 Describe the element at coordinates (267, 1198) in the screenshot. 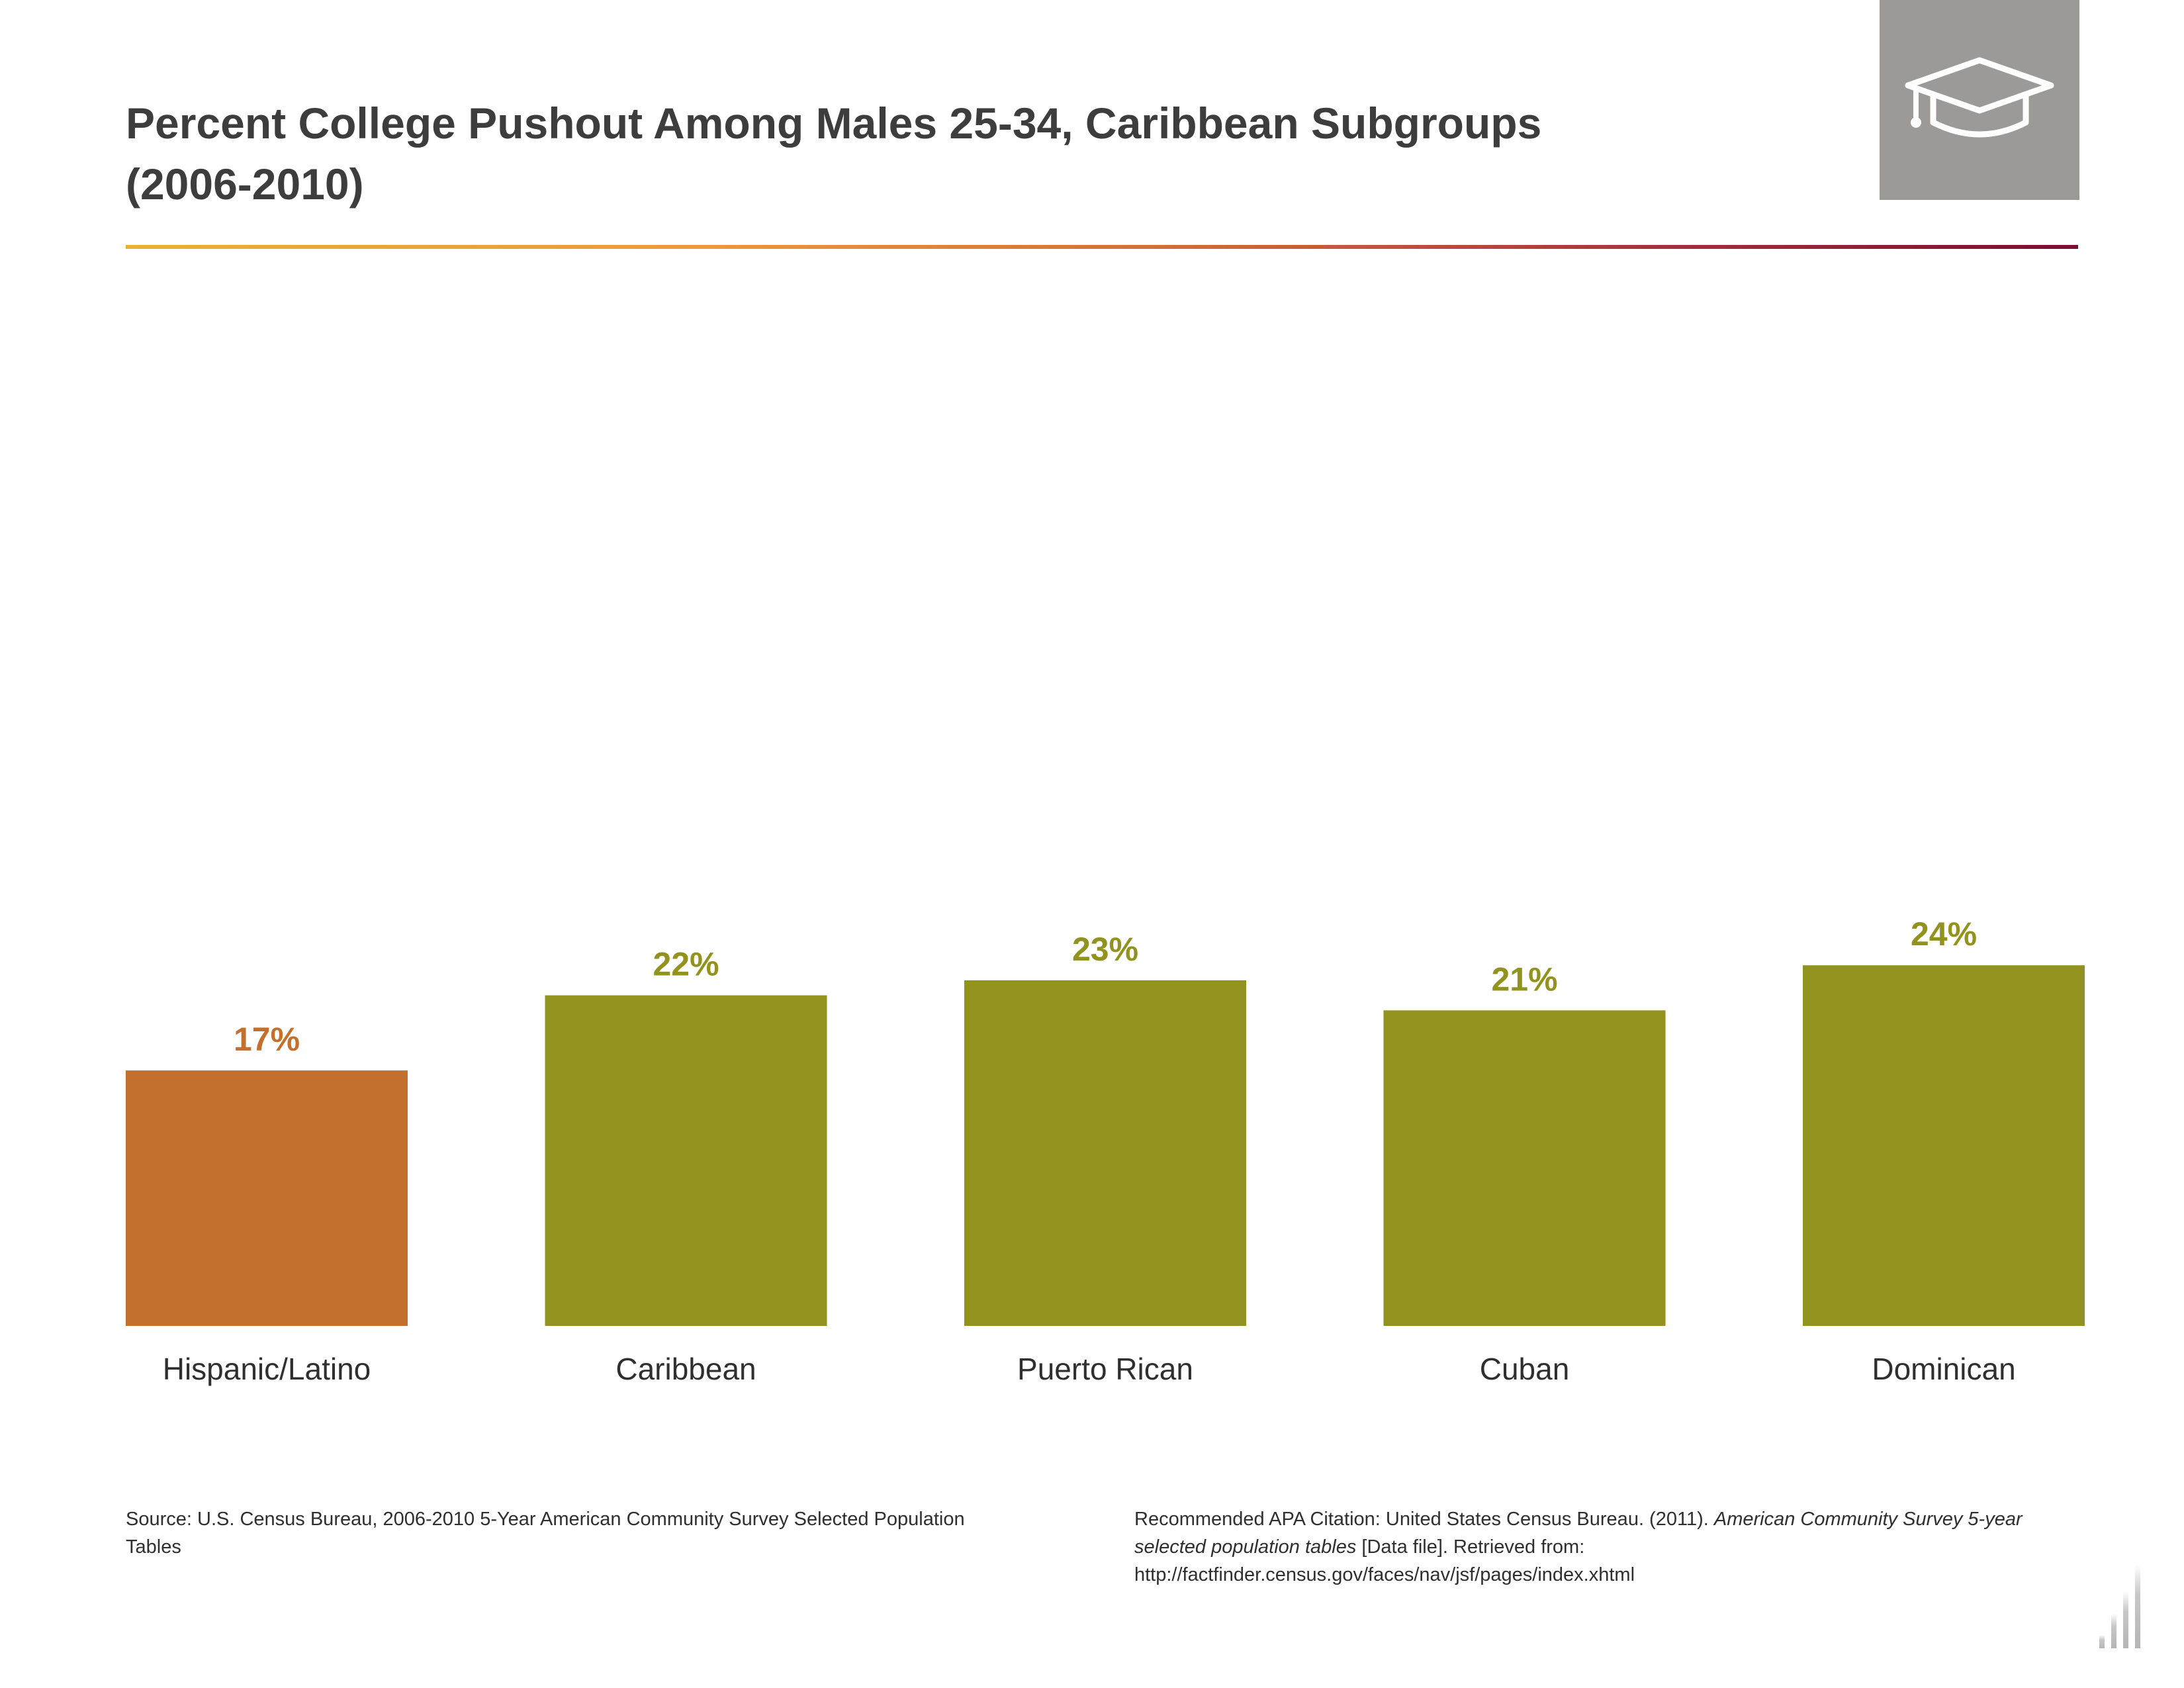

I see `bar-hispanic-latino` at that location.